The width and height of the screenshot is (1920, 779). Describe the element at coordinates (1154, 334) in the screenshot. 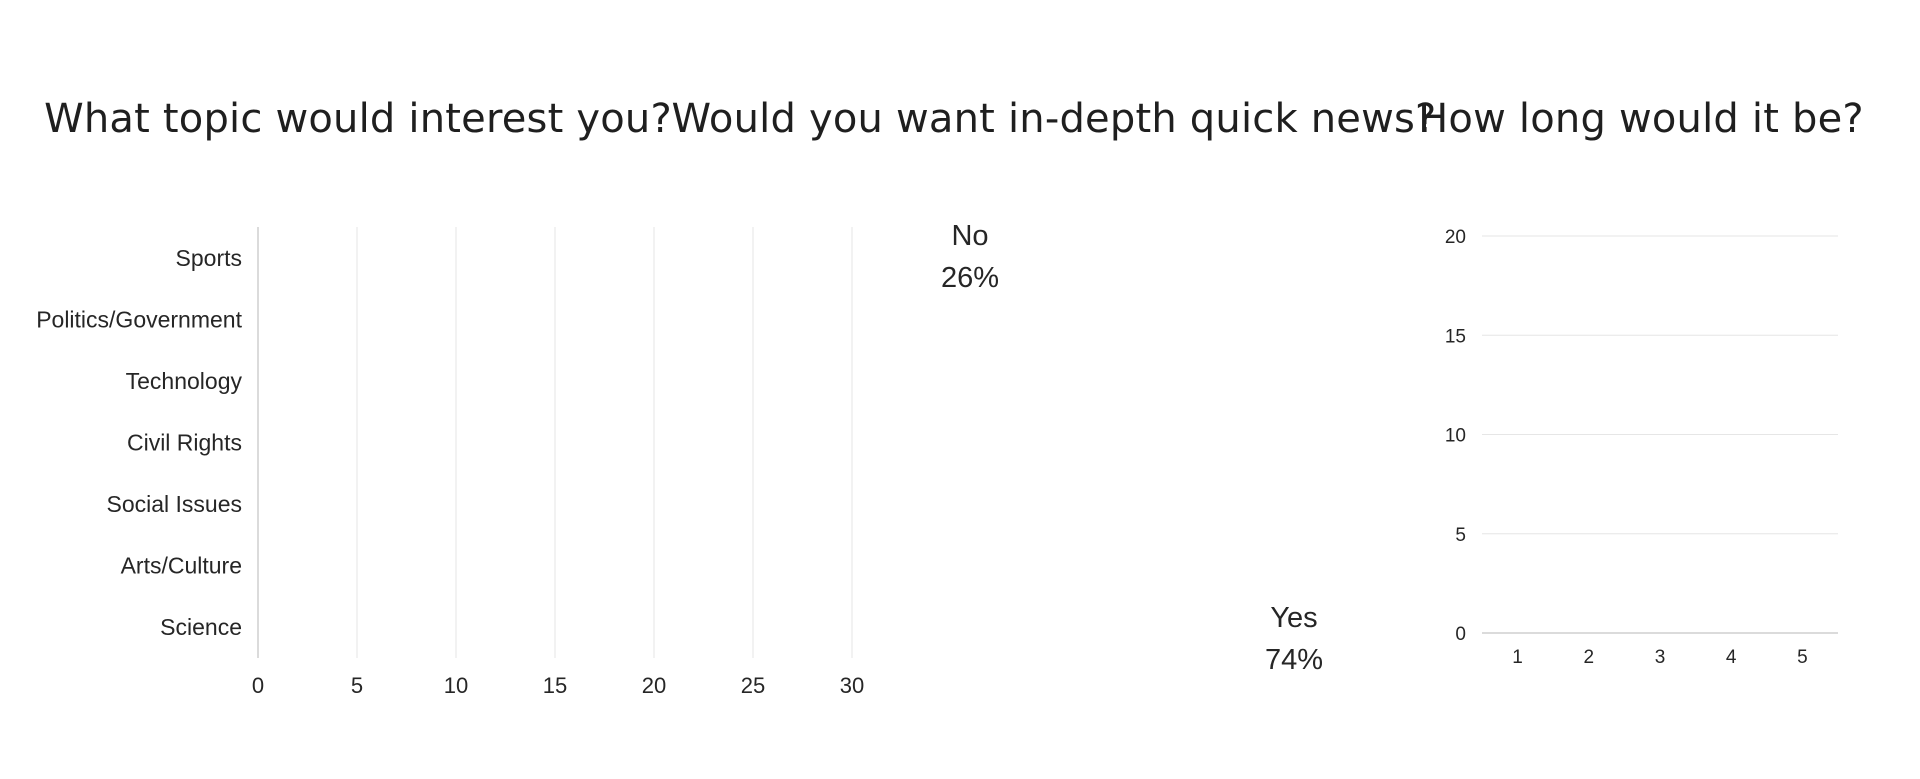

I see `pie-slice-no` at that location.